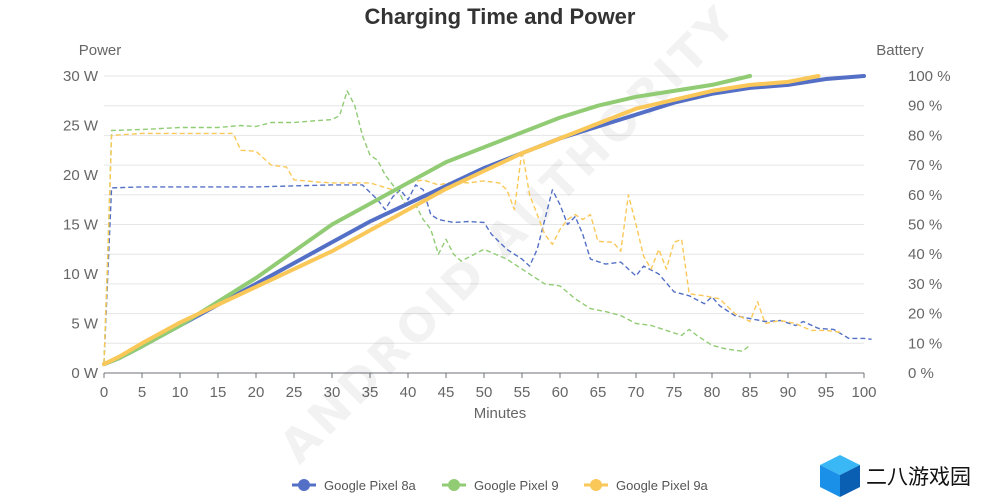  I want to click on legend-item-google-pixel-9a: Google Pixel 9a, so click(646, 485).